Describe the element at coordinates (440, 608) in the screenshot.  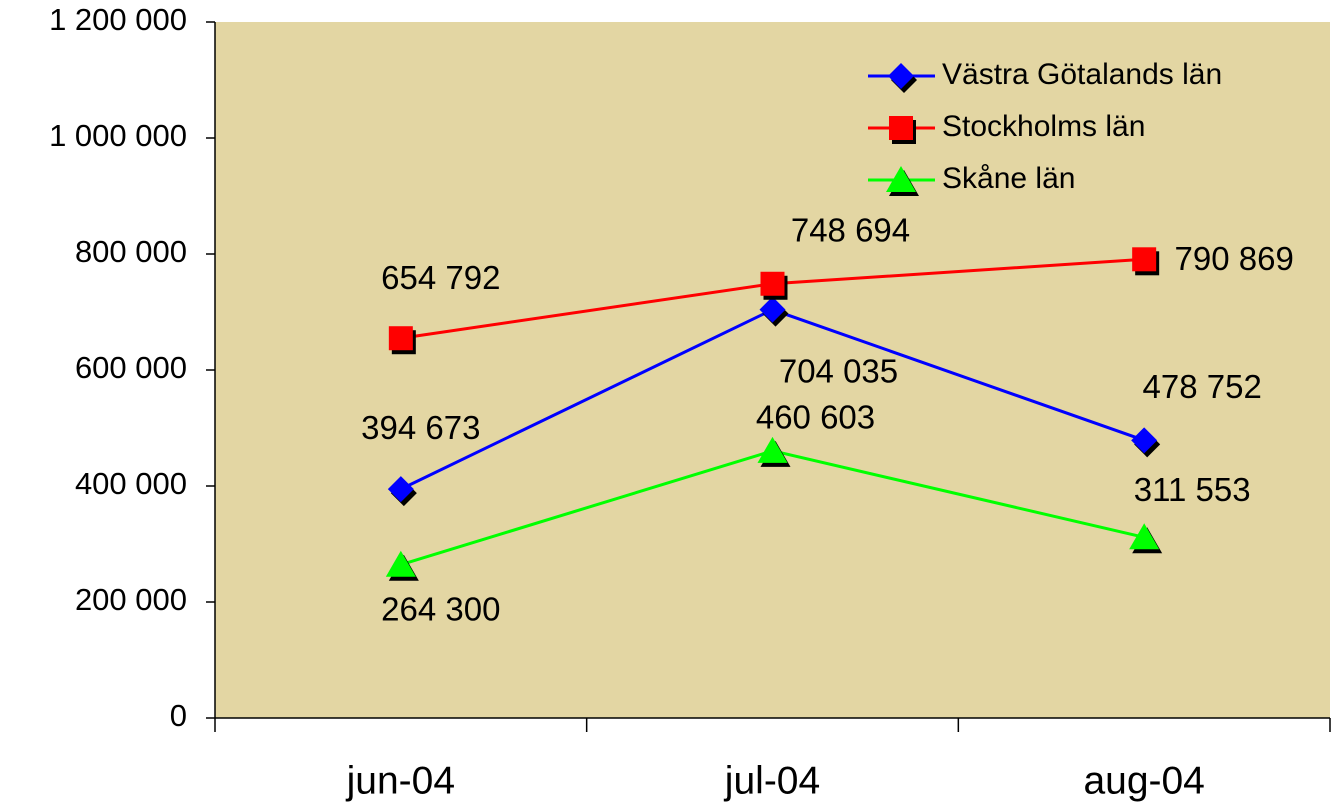
I see `data-label: 264 300` at that location.